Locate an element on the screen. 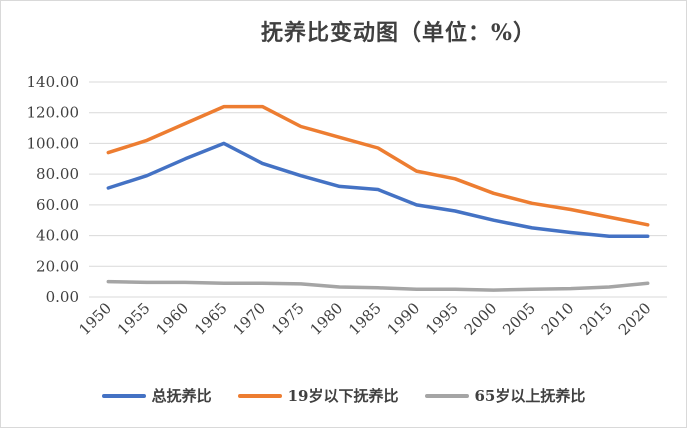 This screenshot has width=687, height=429. legend-item: 65岁以上抚养比 is located at coordinates (505, 395).